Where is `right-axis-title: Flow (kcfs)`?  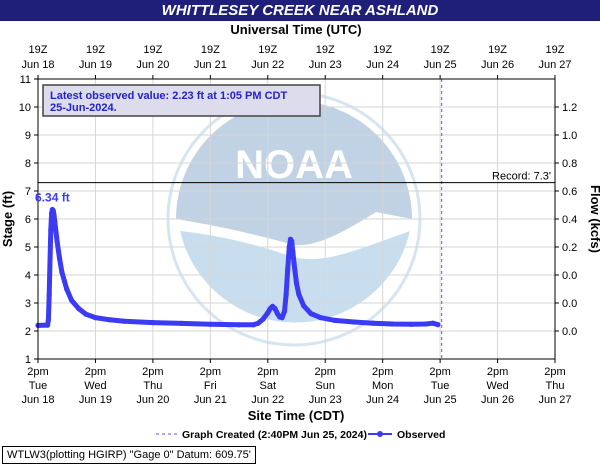 right-axis-title: Flow (kcfs) is located at coordinates (594, 219).